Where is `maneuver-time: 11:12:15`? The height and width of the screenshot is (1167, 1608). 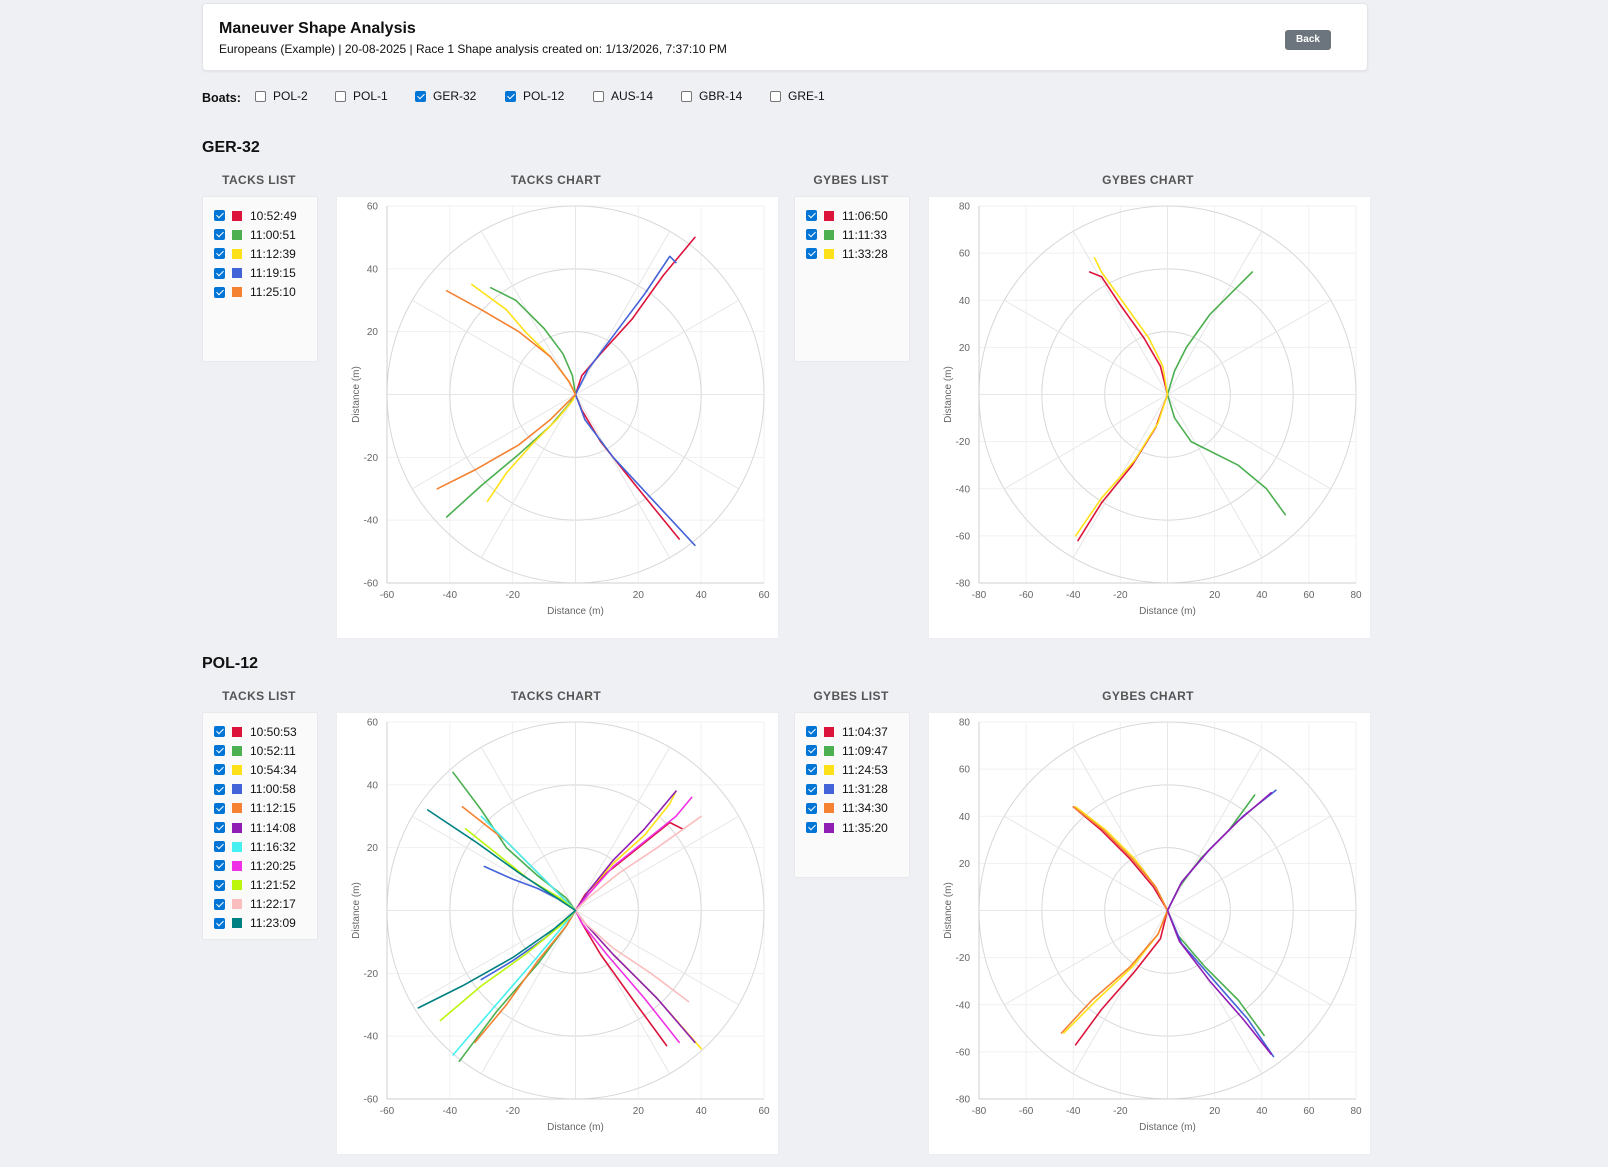 maneuver-time: 11:12:15 is located at coordinates (273, 808).